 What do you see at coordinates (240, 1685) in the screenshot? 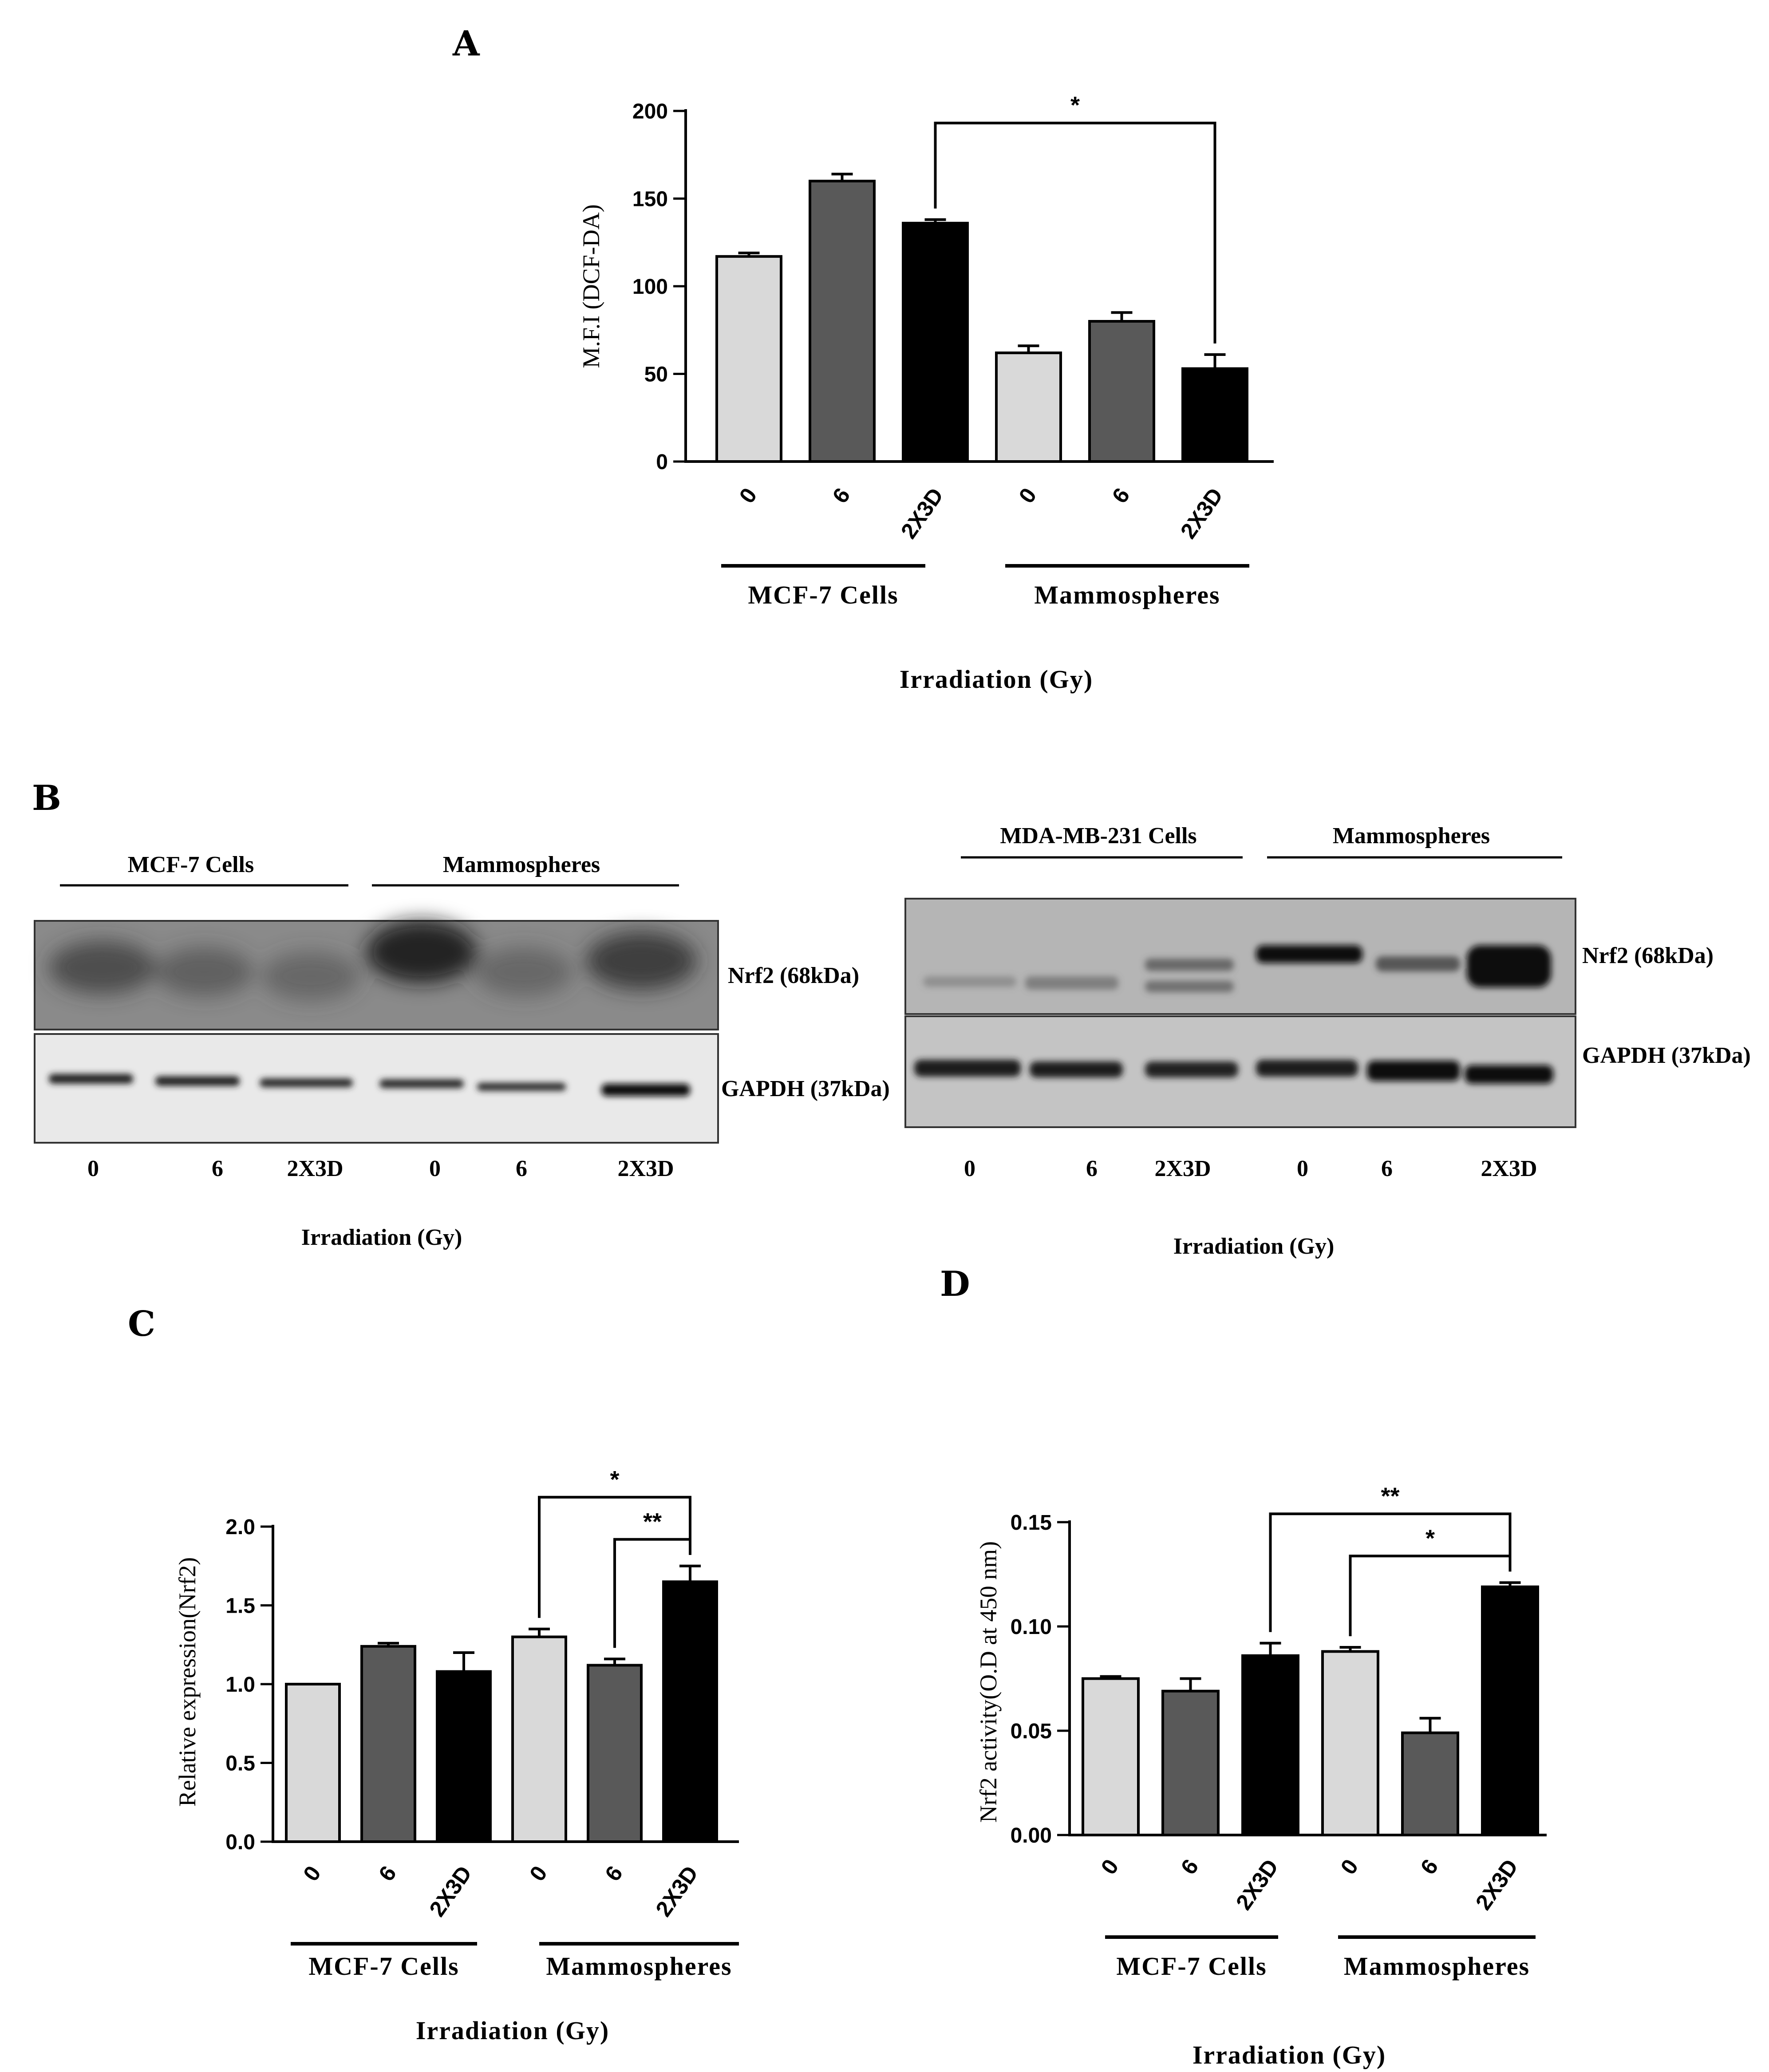
I see `y-tick-label: 1.0` at bounding box center [240, 1685].